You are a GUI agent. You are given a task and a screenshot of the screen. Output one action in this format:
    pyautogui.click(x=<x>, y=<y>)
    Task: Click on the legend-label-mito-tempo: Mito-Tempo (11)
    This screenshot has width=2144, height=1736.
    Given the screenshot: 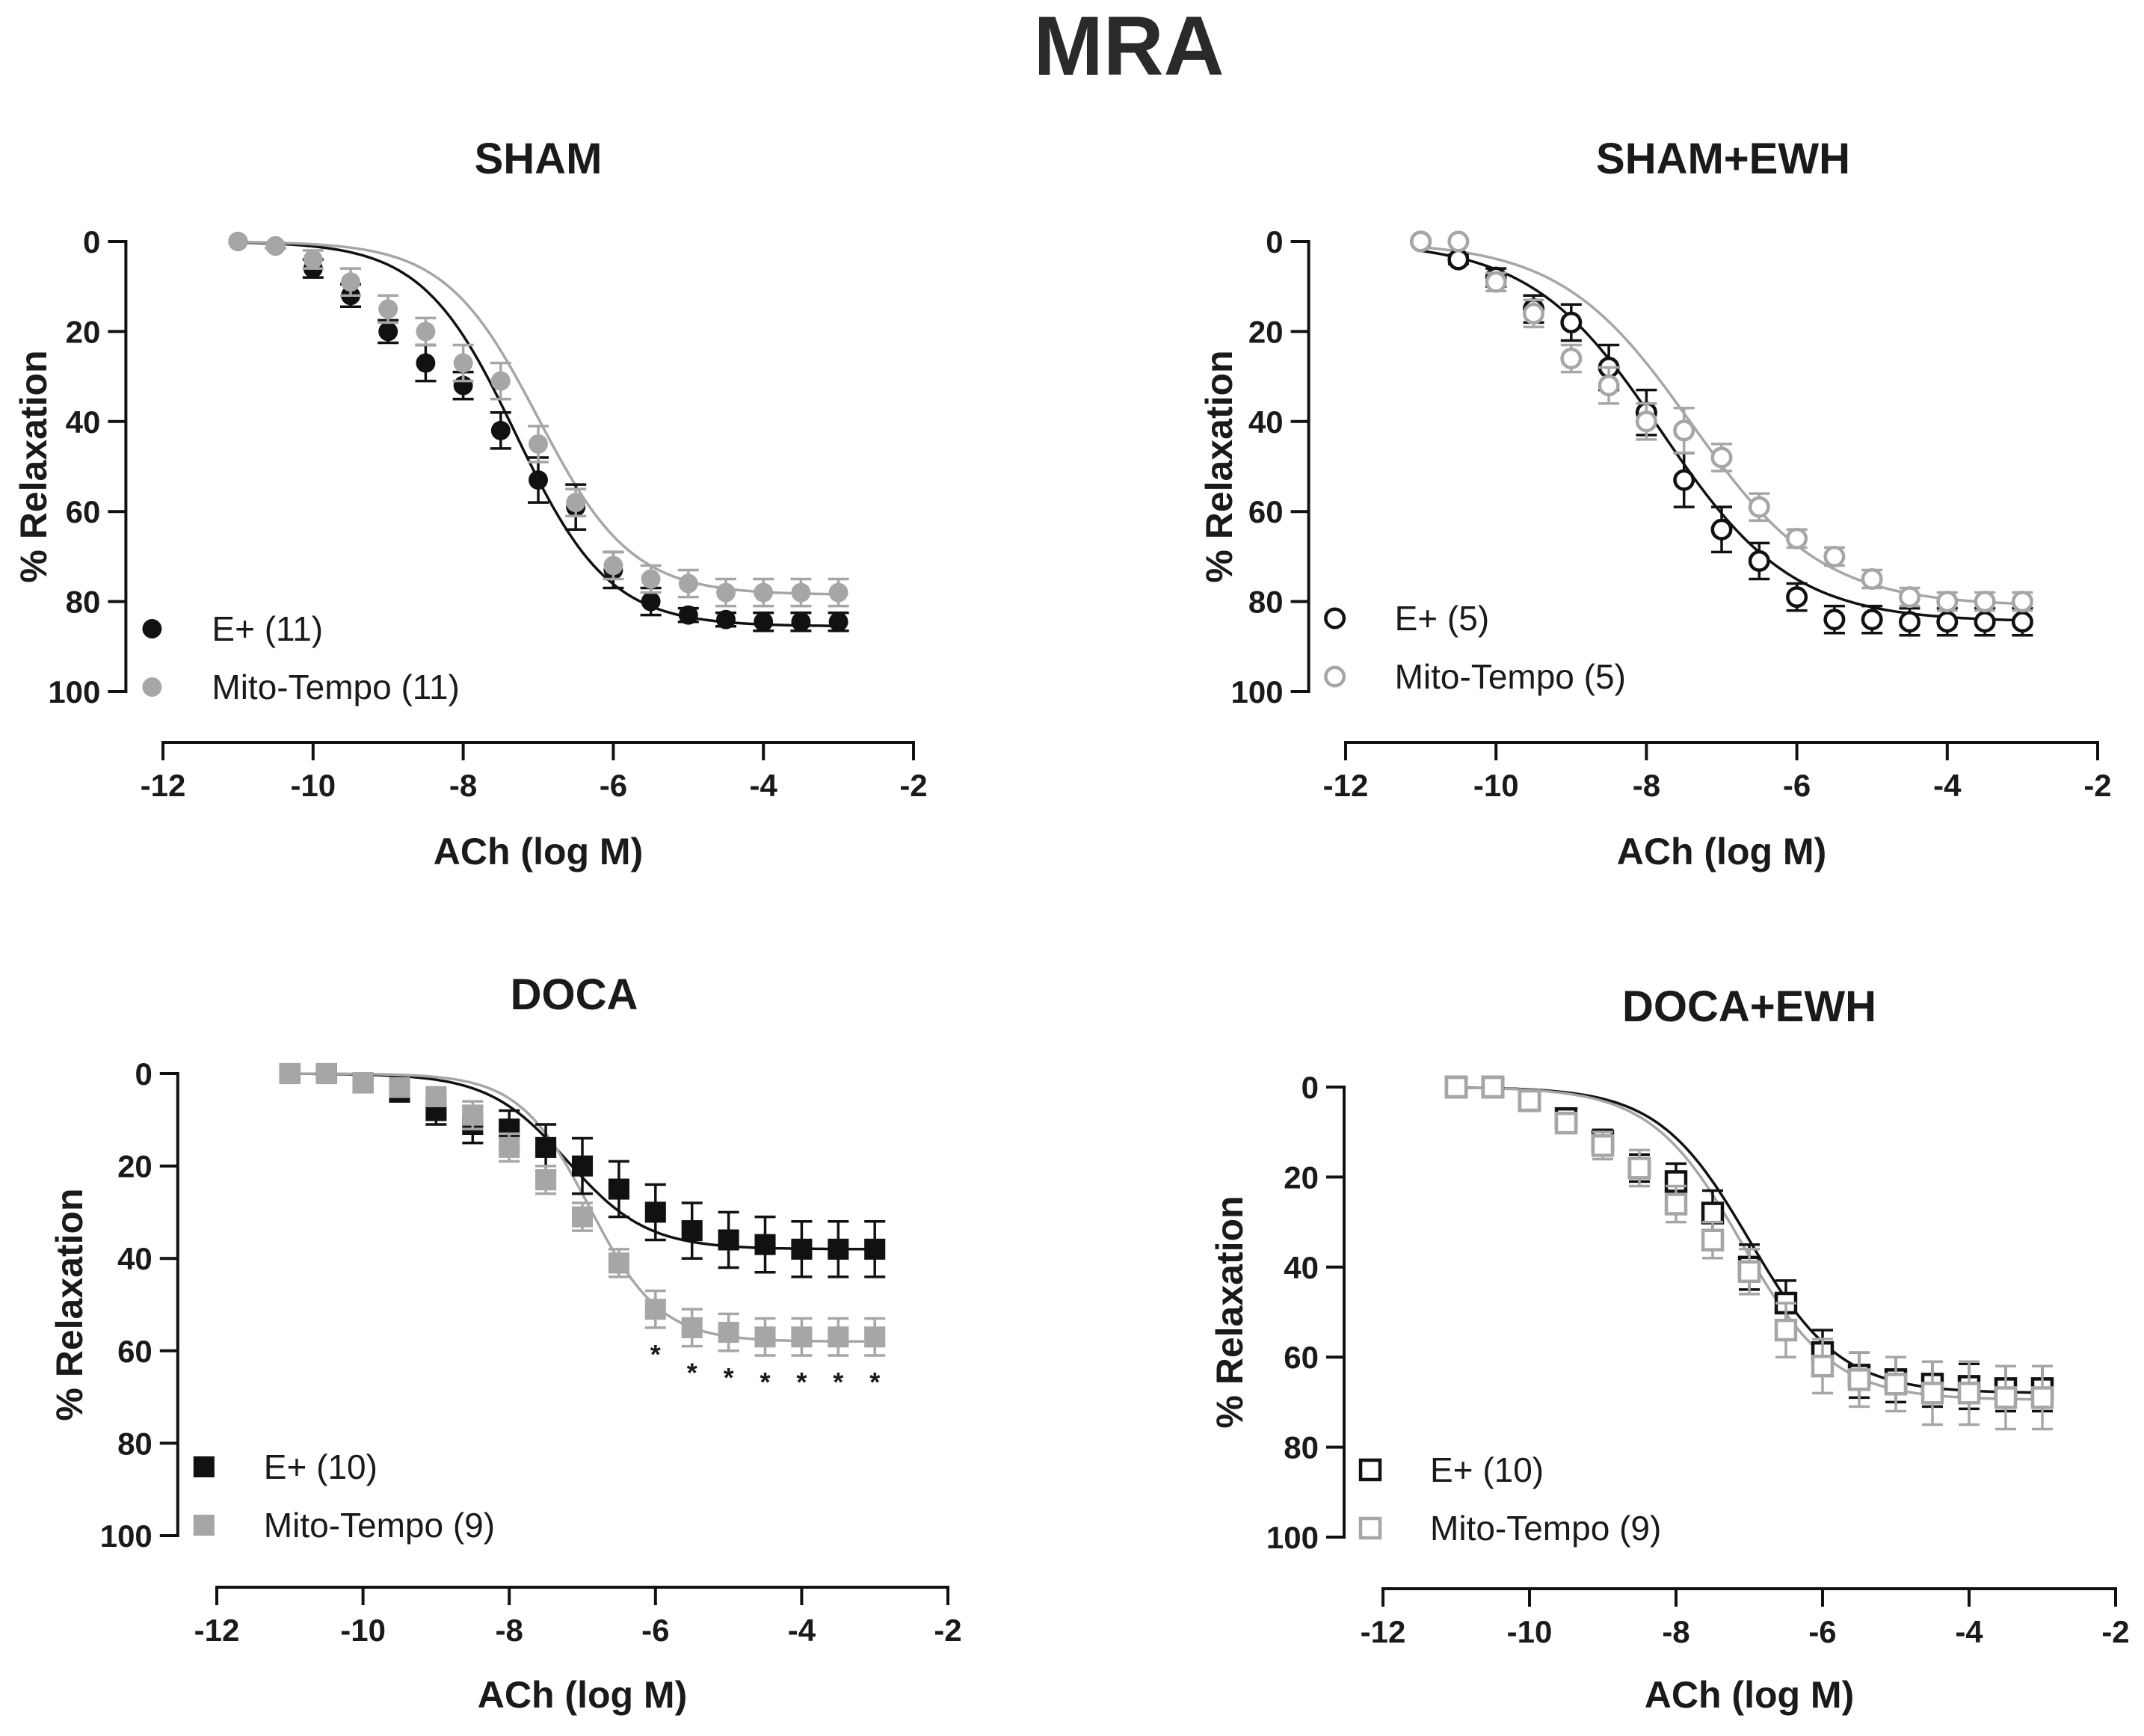 What is the action you would take?
    pyautogui.click(x=335, y=687)
    